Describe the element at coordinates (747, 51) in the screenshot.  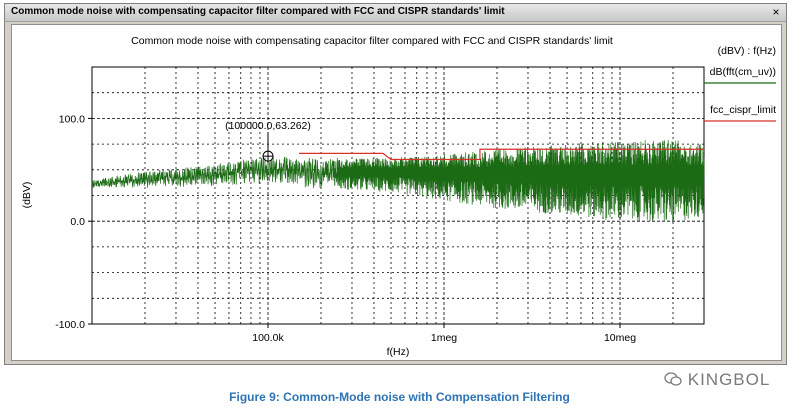
I see `legend-header: (dBV) : f(Hz)` at that location.